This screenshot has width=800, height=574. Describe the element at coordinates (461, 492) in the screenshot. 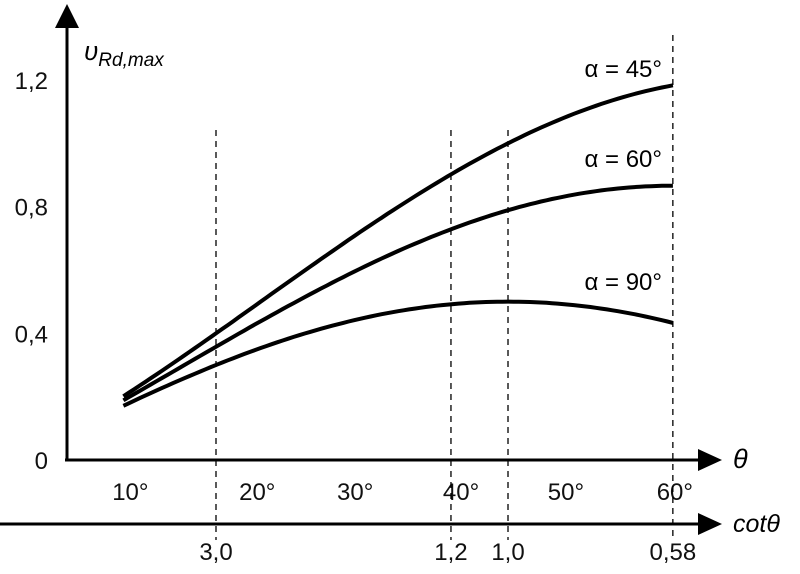

I see `x-tick-label: 40°` at that location.